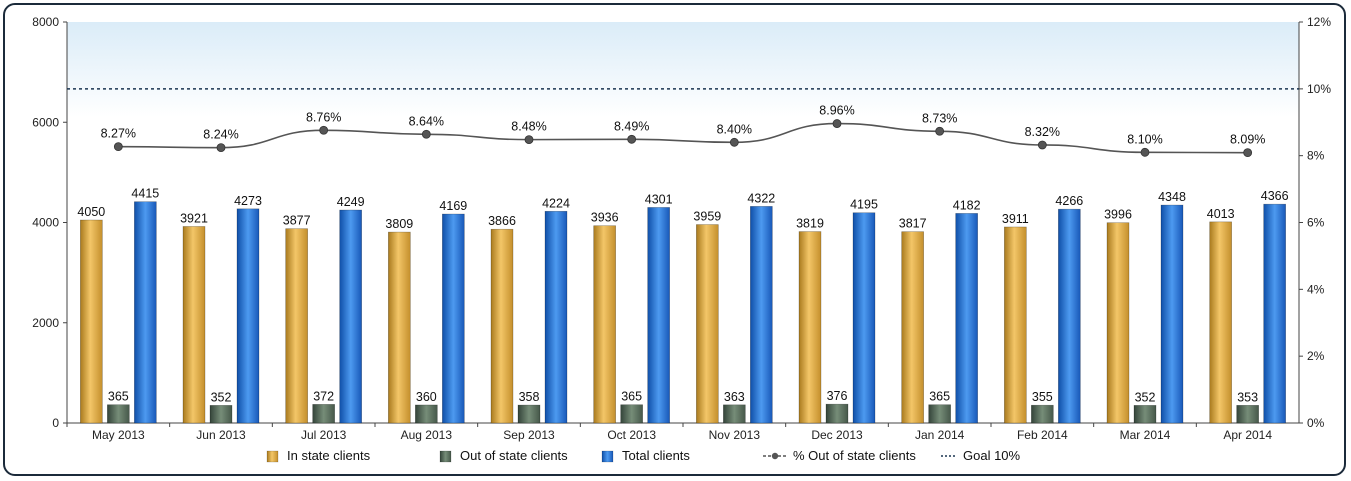 This screenshot has height=481, width=1351. I want to click on total-bar-value-label: 4273, so click(248, 201).